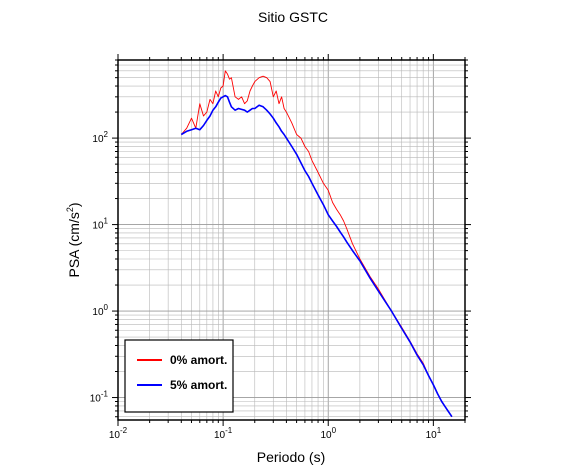 This screenshot has height=475, width=586. What do you see at coordinates (328, 433) in the screenshot?
I see `x-tick-label: 10⁰` at bounding box center [328, 433].